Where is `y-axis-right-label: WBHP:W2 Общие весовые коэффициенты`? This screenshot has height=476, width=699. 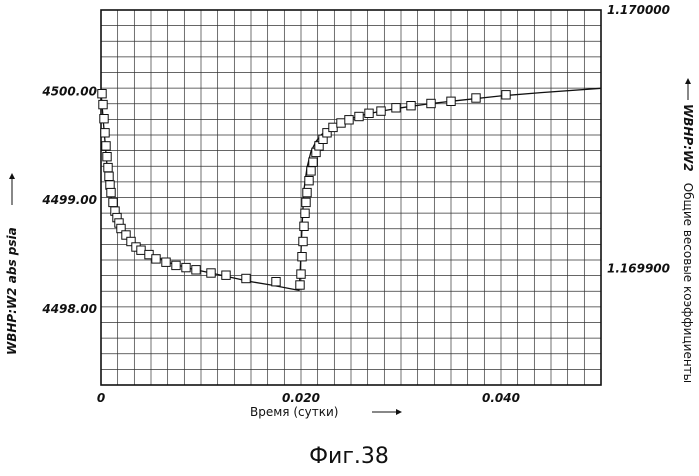 y-axis-right-label: WBHP:W2 Общие весовые коэффициенты is located at coordinates (689, 243).